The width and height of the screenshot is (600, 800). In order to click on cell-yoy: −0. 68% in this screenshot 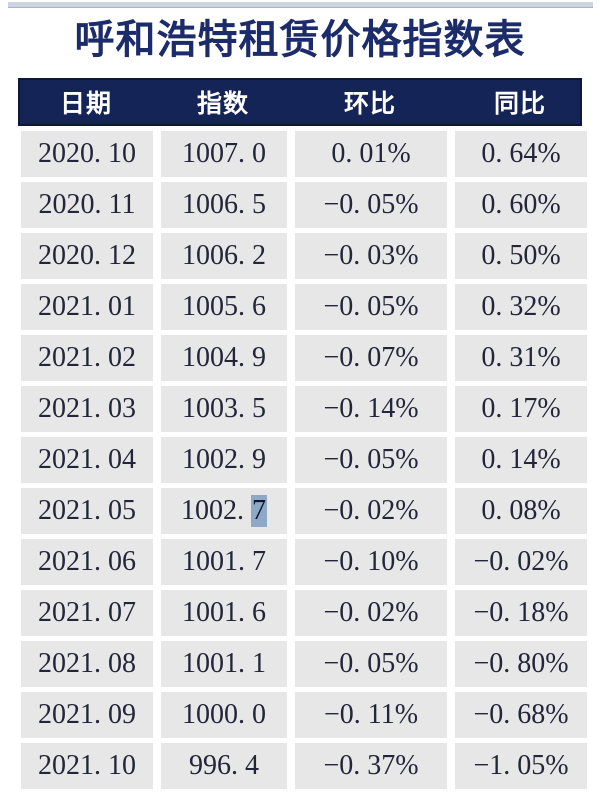, I will do `click(521, 715)`.